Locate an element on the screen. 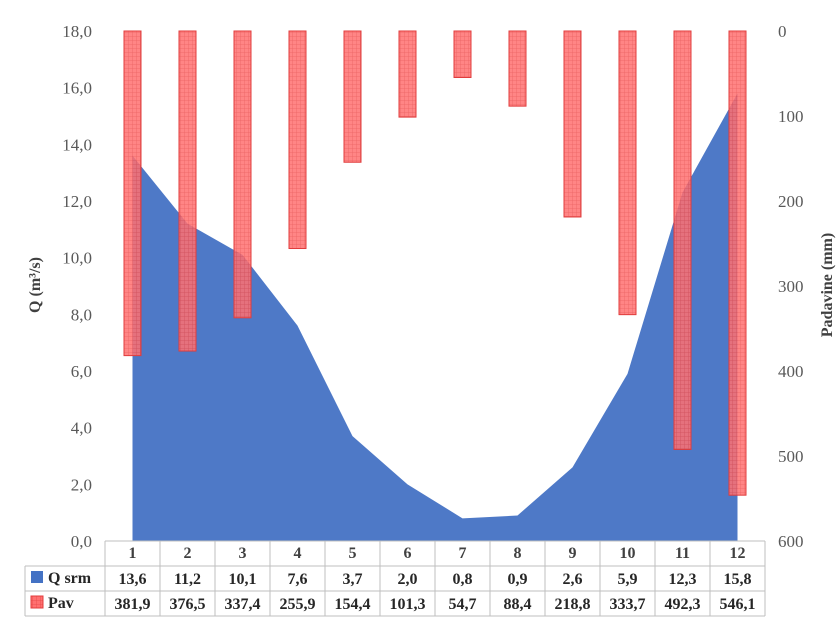 This screenshot has width=839, height=618. y-left-tick-label: 2,0 is located at coordinates (81, 484).